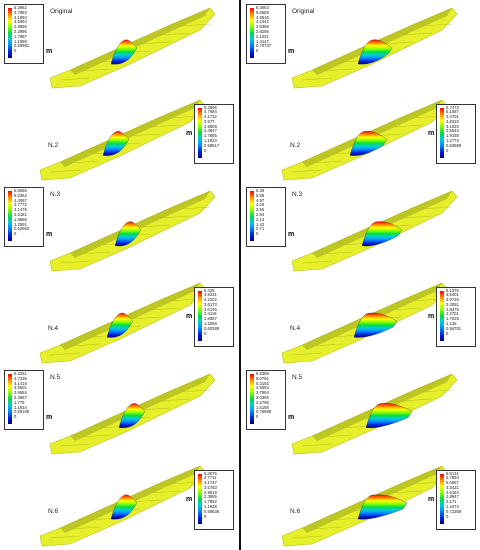  I want to click on colorbar-tick: 3.1476, so click(20, 210).